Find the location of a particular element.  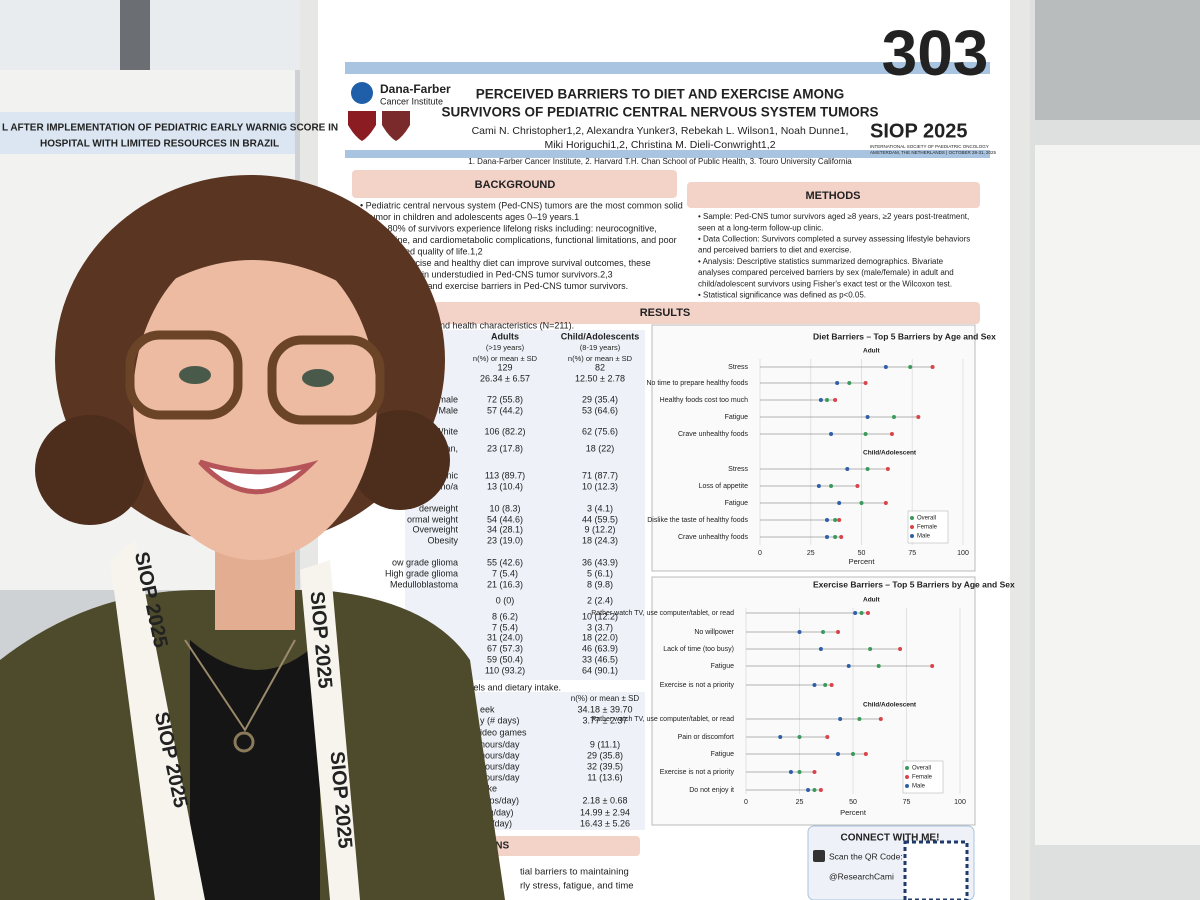

section-title: METHODS is located at coordinates (833, 196).